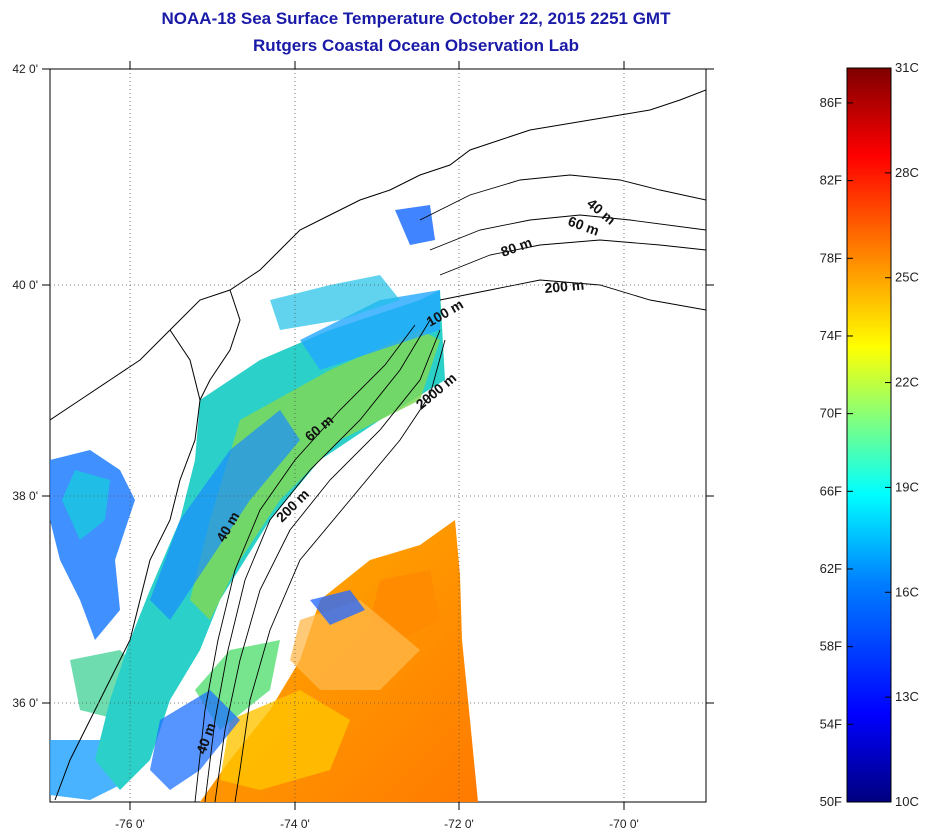 The height and width of the screenshot is (832, 928). Describe the element at coordinates (25, 285) in the screenshot. I see `lat-tick-label: 40 0'` at that location.